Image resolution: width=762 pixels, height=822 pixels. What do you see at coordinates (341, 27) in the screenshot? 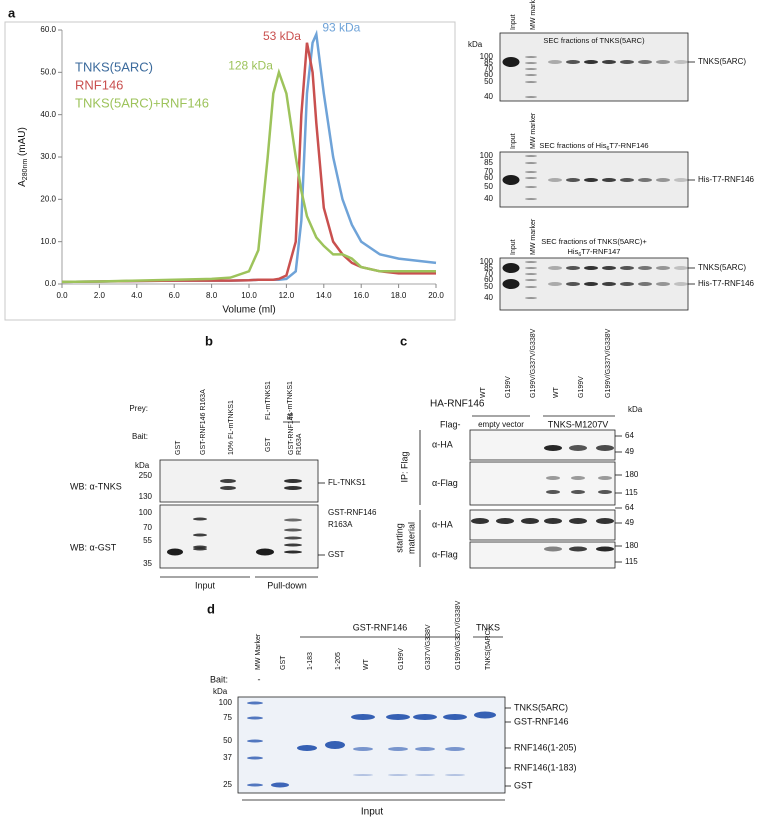
I see `peak-label: 93 kDa` at bounding box center [341, 27].